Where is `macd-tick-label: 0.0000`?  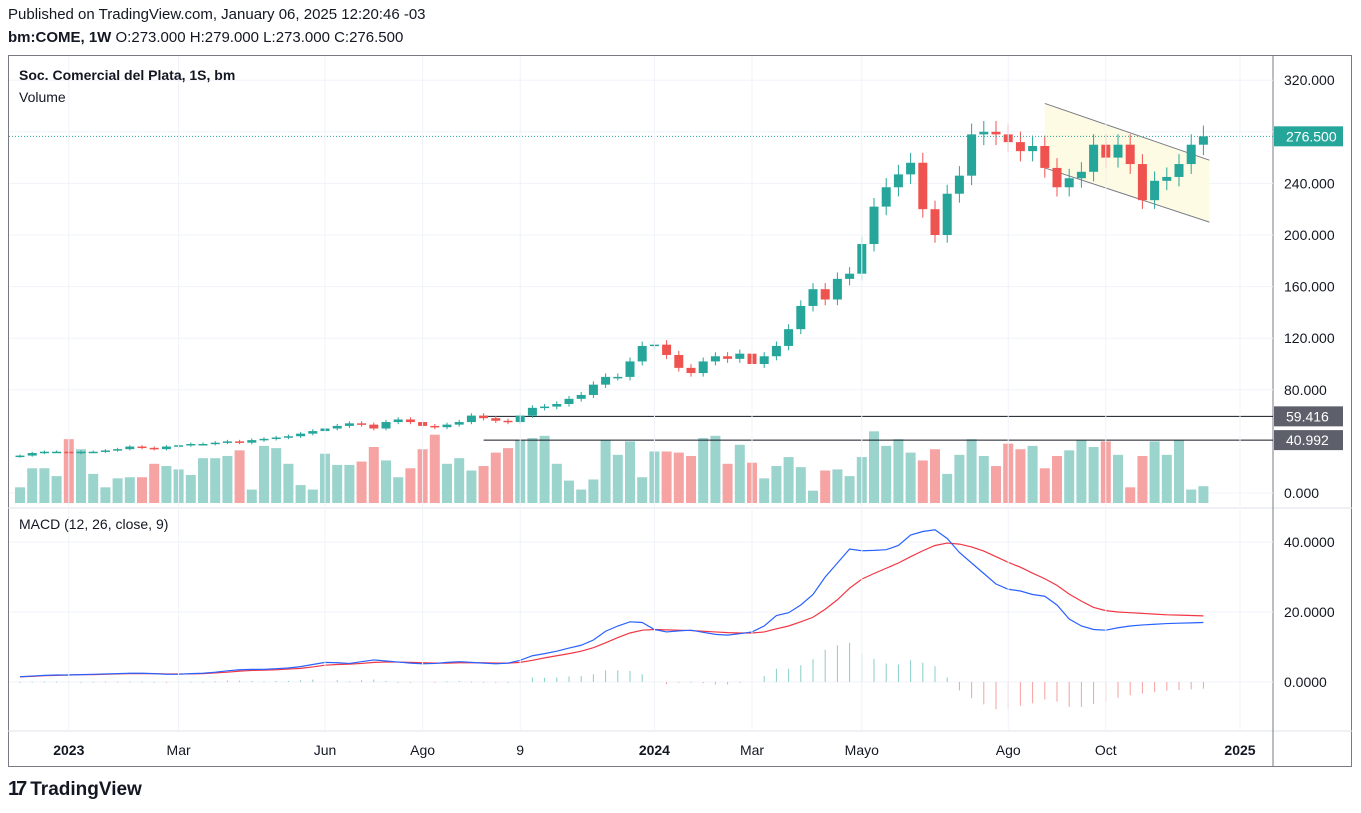
macd-tick-label: 0.0000 is located at coordinates (1305, 682).